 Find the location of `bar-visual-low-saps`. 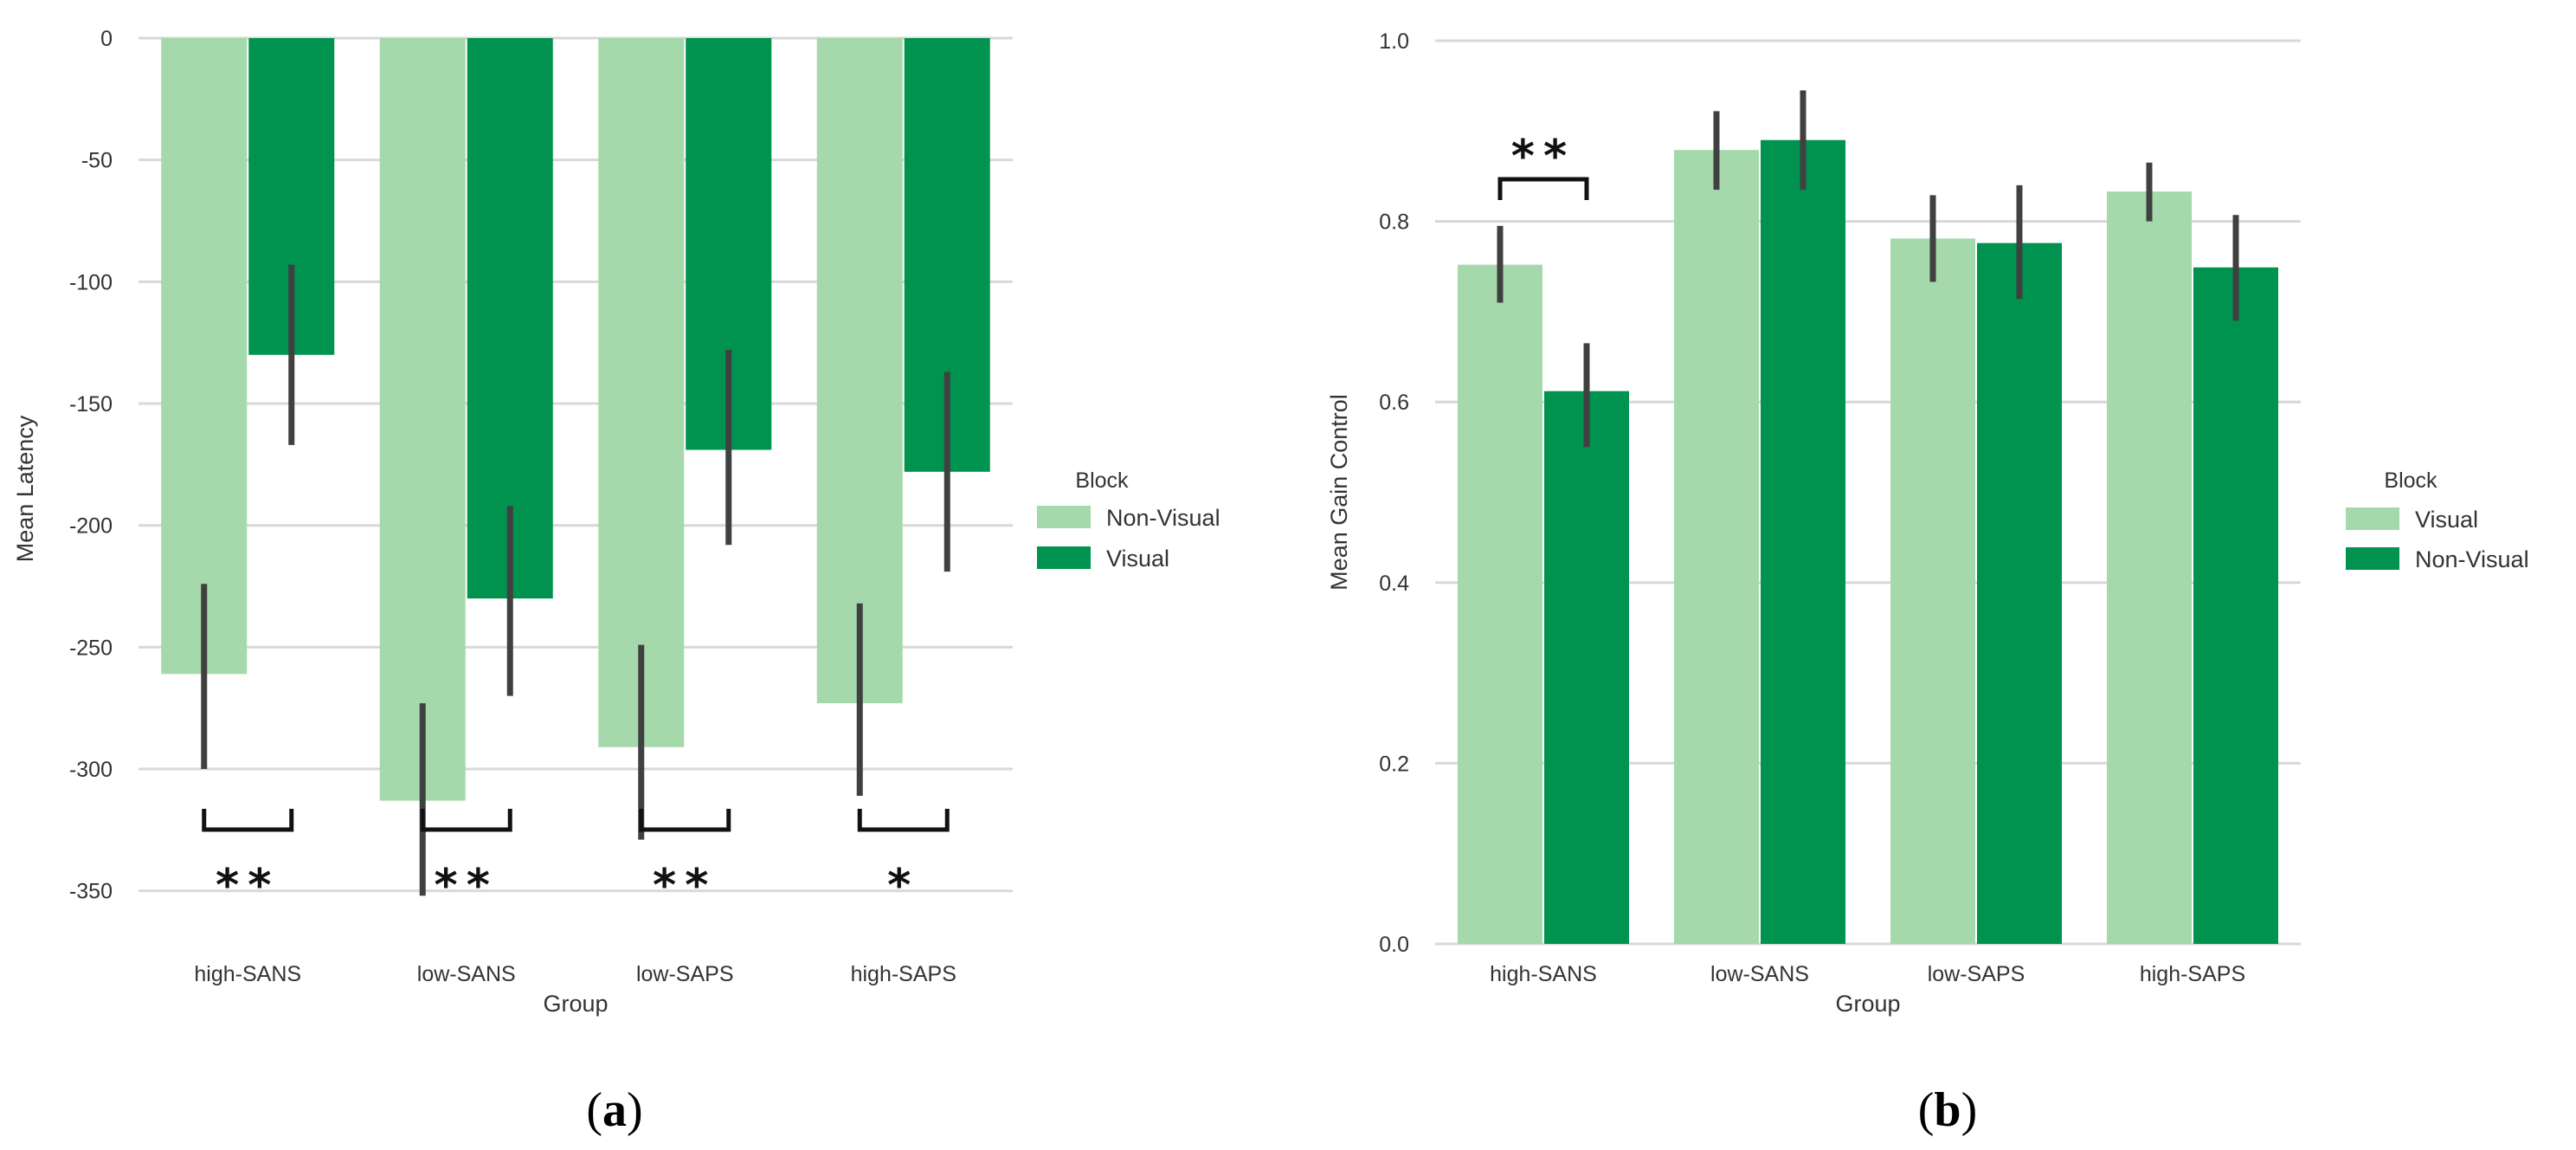

bar-visual-low-saps is located at coordinates (1932, 591).